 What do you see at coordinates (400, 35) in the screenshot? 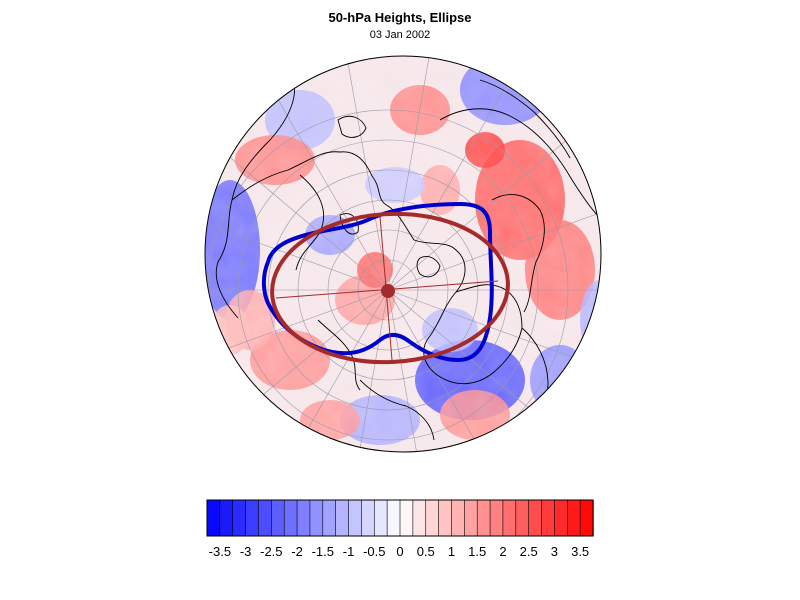
I see `map-date: 03 Jan 2002` at bounding box center [400, 35].